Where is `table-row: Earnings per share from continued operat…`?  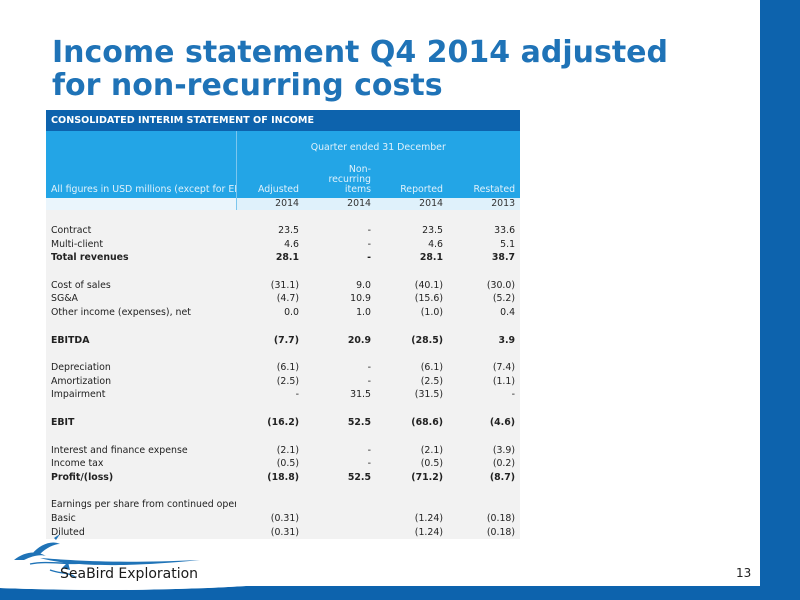 table-row: Earnings per share from continued operat… is located at coordinates (283, 505).